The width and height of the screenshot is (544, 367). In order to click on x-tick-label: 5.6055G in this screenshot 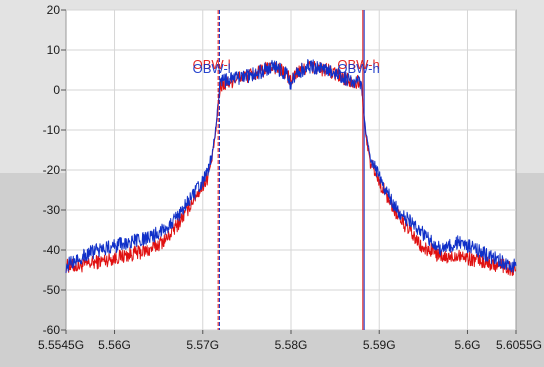, I will do `click(519, 345)`.